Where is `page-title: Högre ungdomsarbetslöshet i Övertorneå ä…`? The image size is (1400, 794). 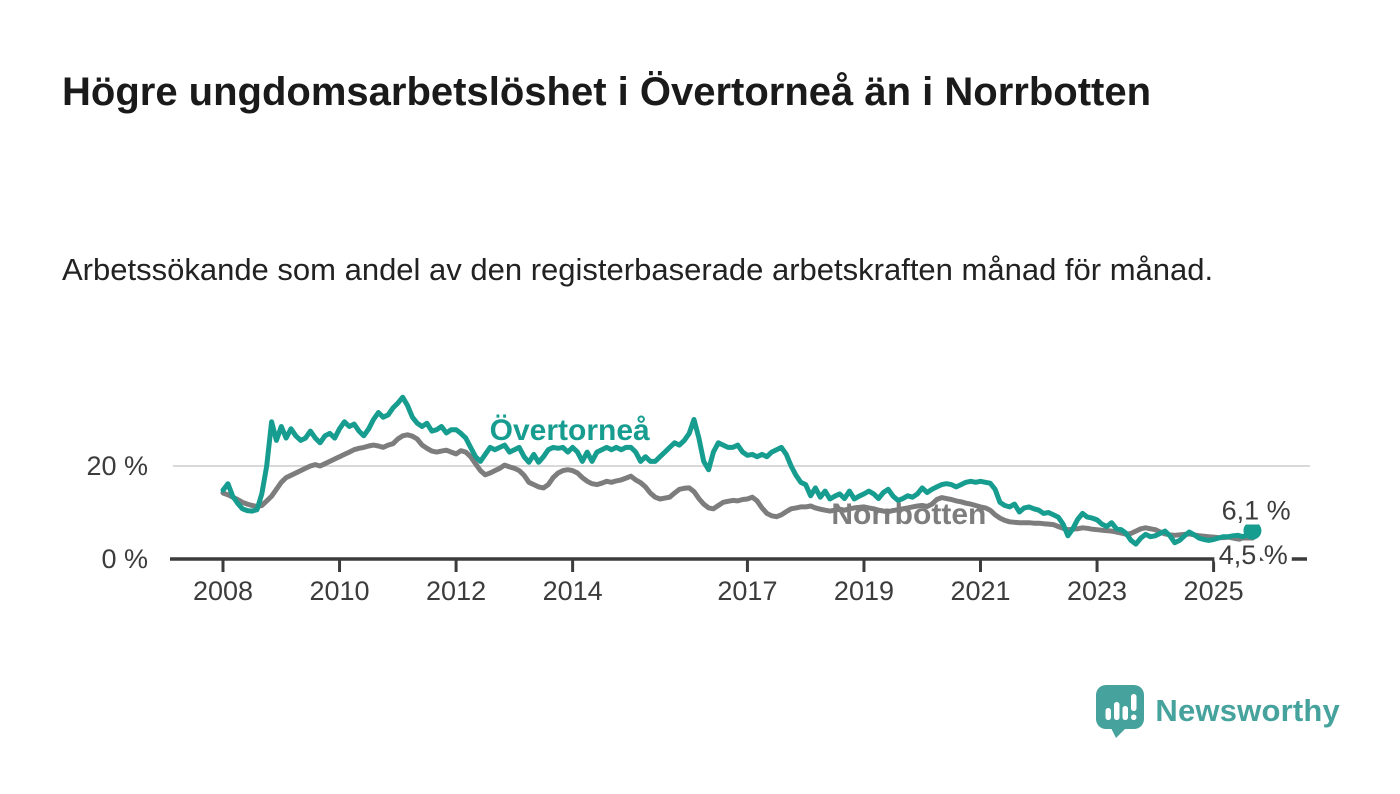
page-title: Högre ungdomsarbetslöshet i Övertorneå ä… is located at coordinates (607, 92).